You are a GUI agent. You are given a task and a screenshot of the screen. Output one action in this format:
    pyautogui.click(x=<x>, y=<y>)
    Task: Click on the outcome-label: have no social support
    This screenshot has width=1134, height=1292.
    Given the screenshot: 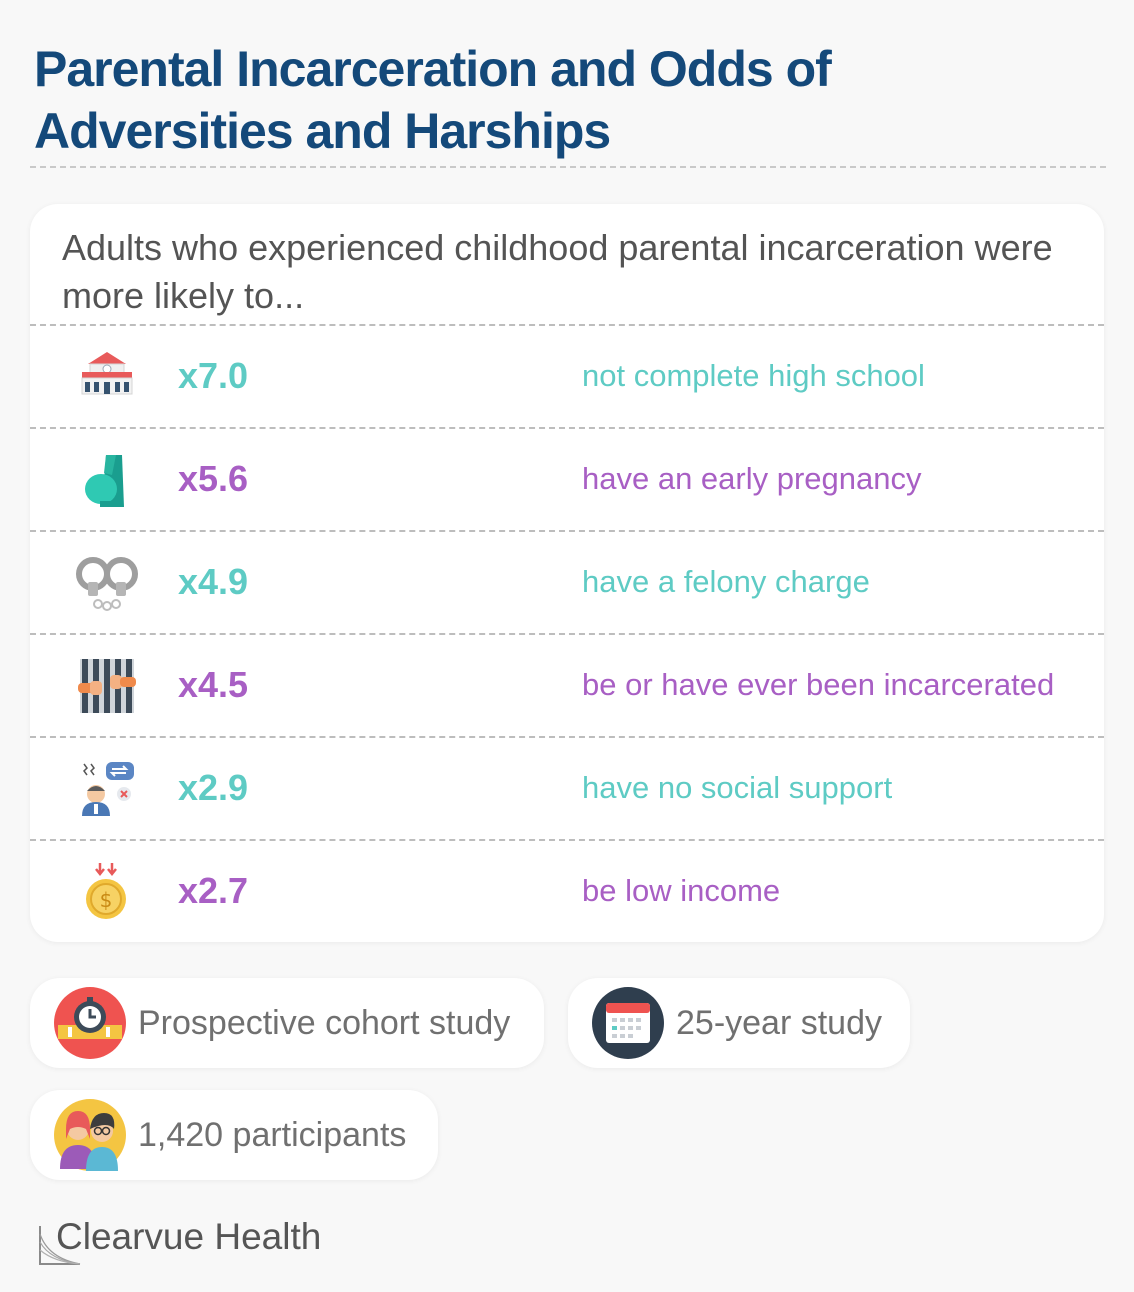 What is the action you would take?
    pyautogui.click(x=737, y=787)
    